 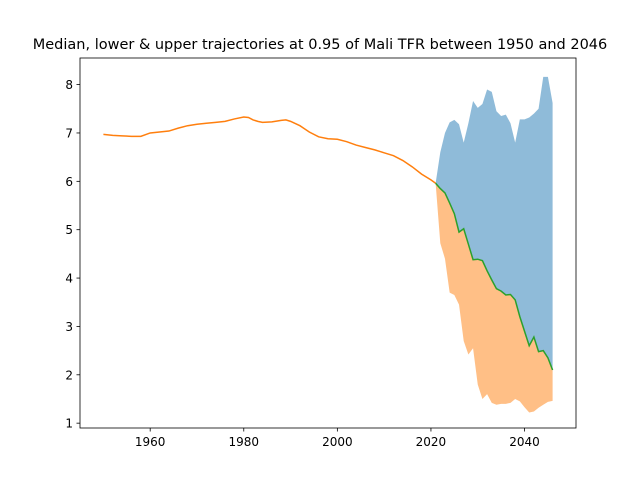 What do you see at coordinates (72, 254) in the screenshot?
I see `y-axis: 1 2 3 4 5 6 7 8` at bounding box center [72, 254].